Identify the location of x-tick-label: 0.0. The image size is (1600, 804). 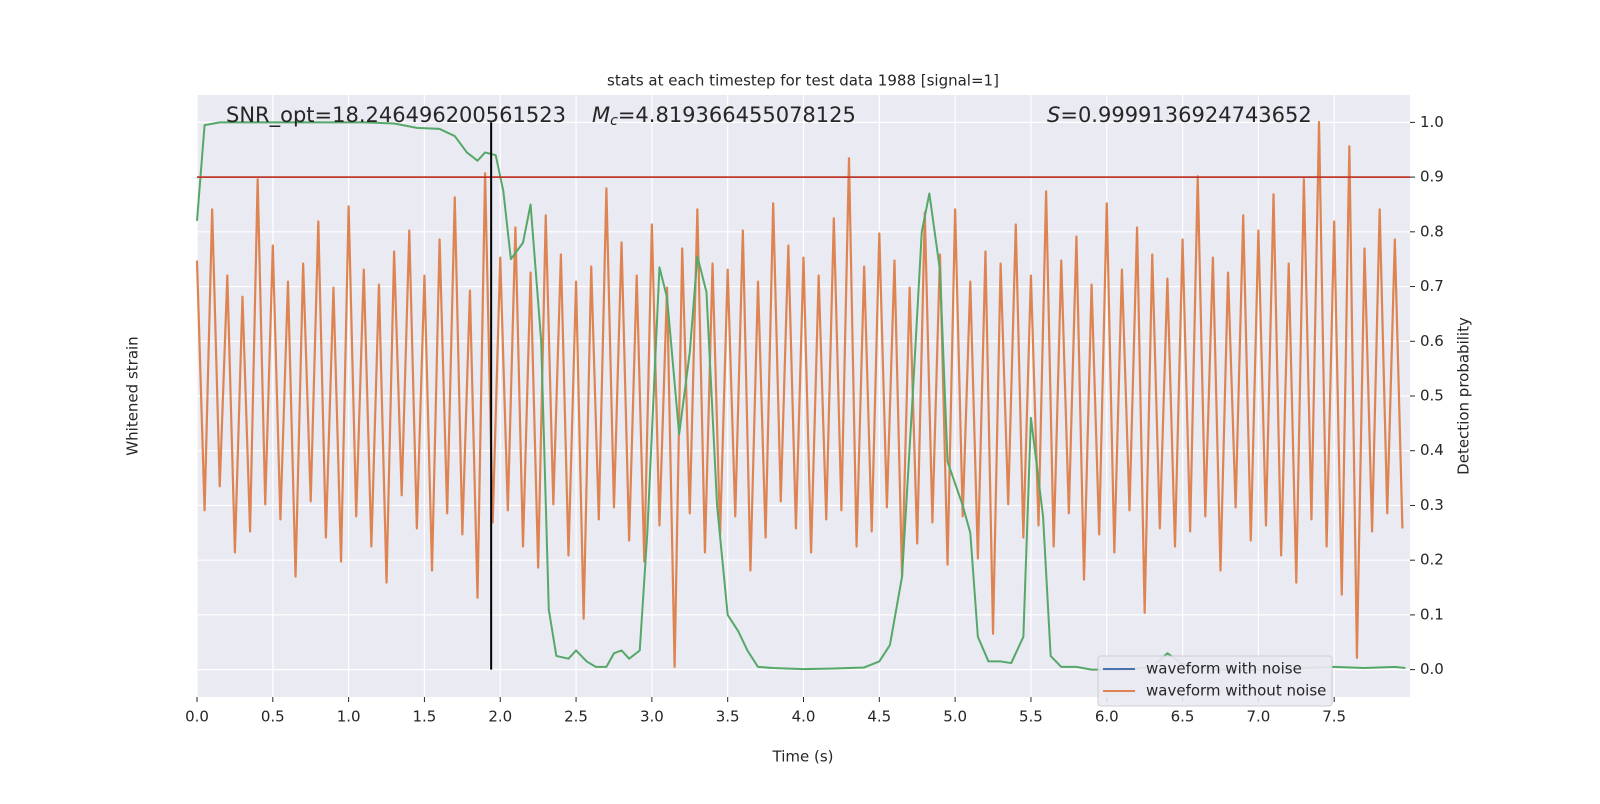
(197, 717).